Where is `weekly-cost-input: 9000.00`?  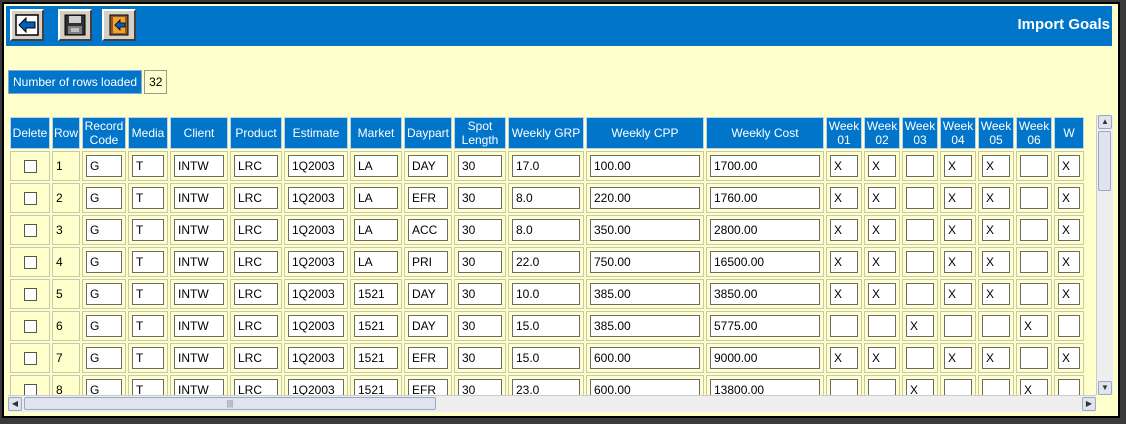
weekly-cost-input: 9000.00 is located at coordinates (765, 358).